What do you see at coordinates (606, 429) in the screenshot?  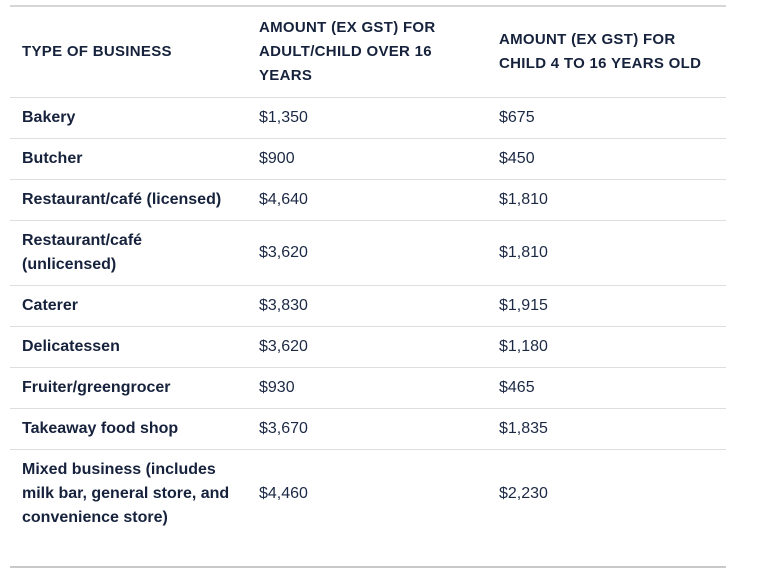 I see `child-amount-cell: $1,835` at bounding box center [606, 429].